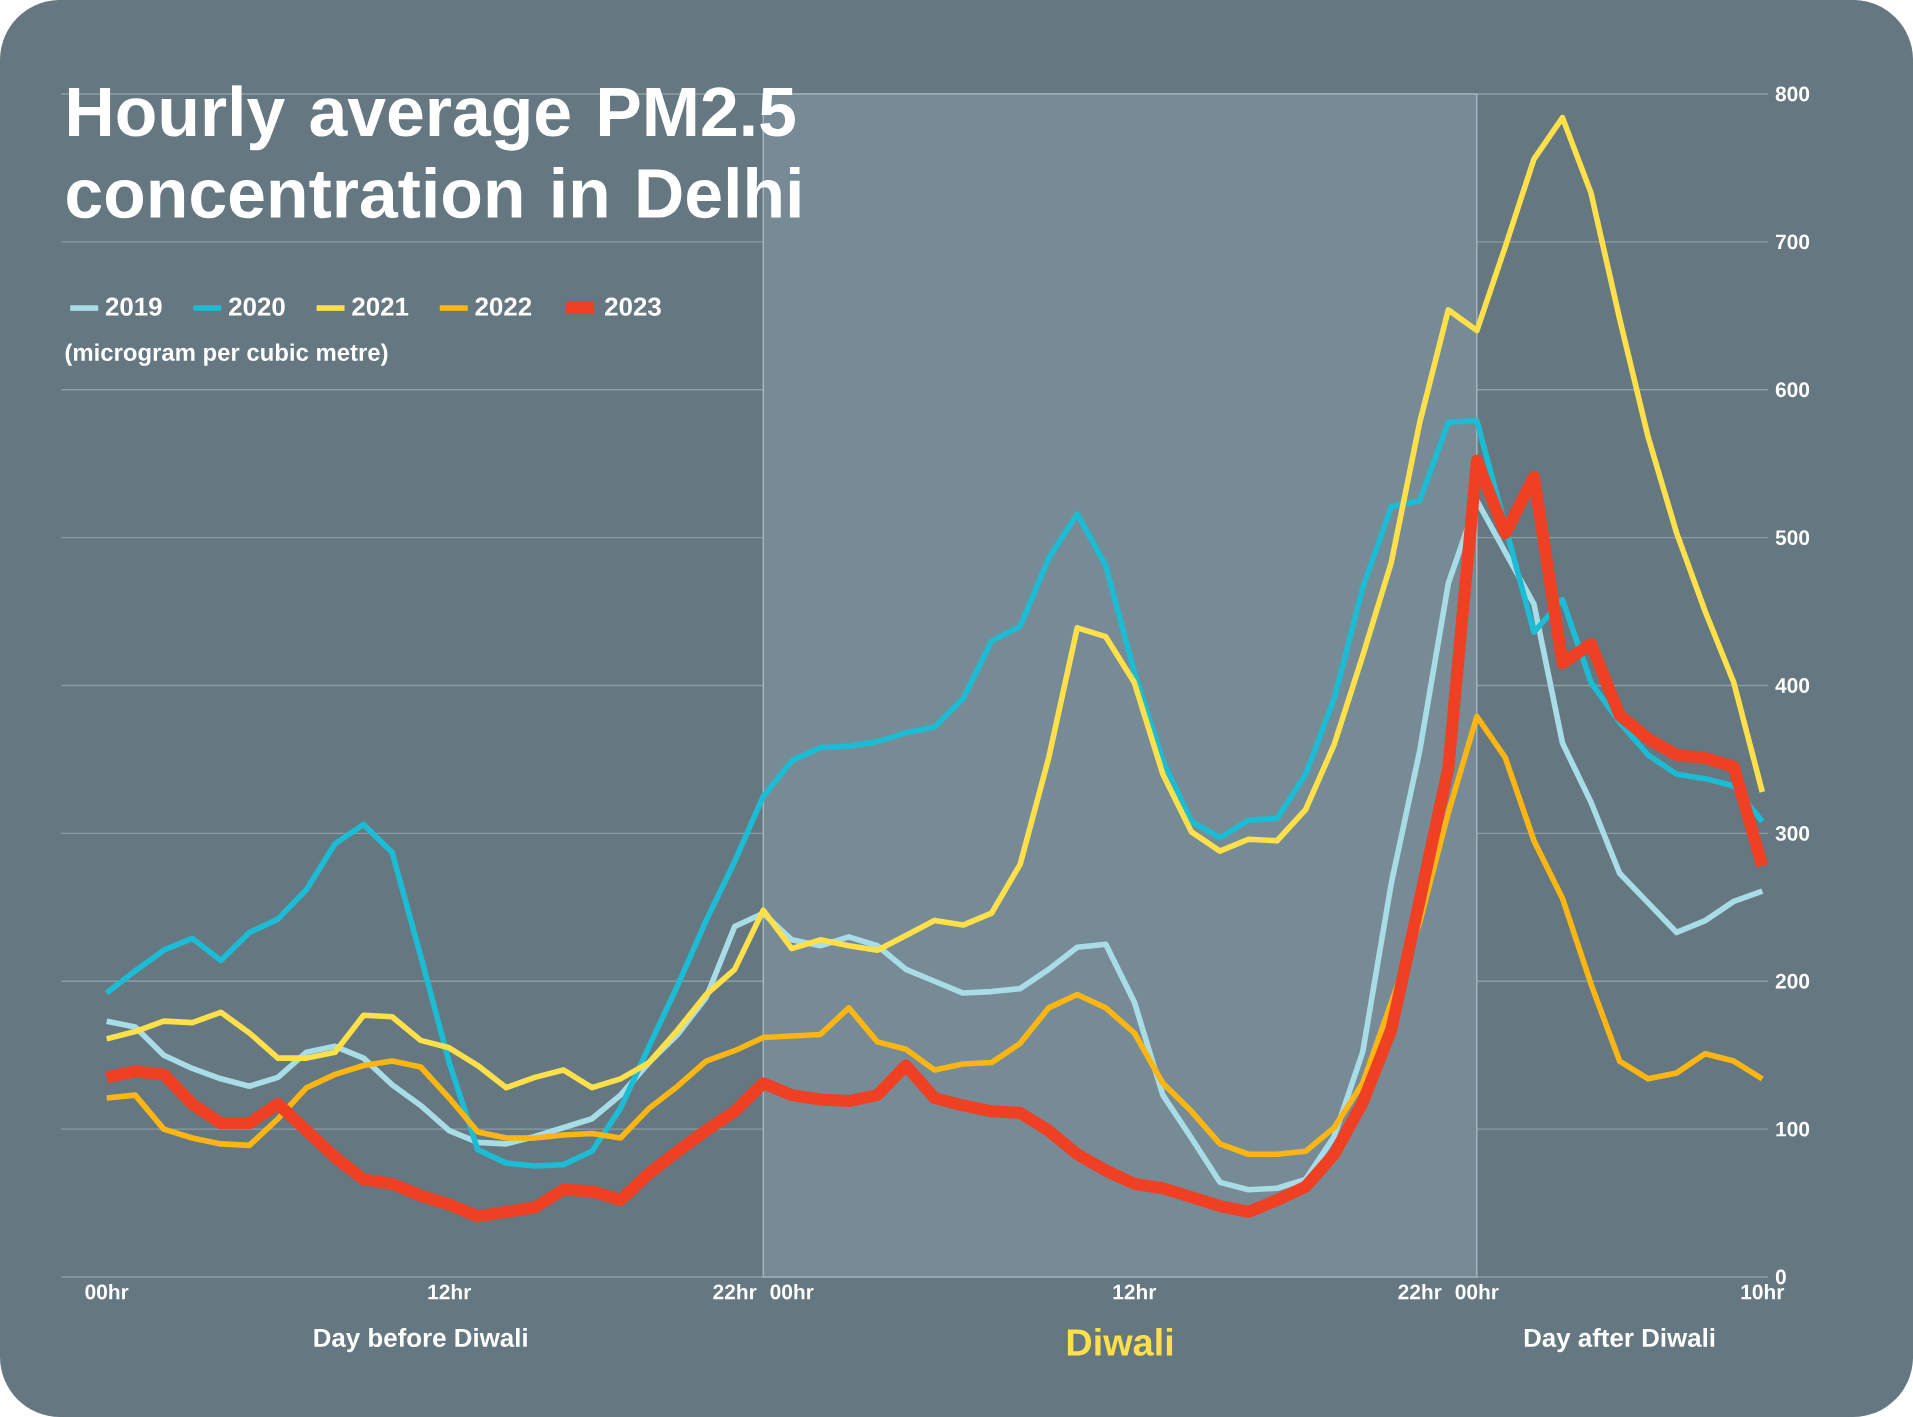 The image size is (1913, 1417). I want to click on y-tick-label: 200, so click(1792, 981).